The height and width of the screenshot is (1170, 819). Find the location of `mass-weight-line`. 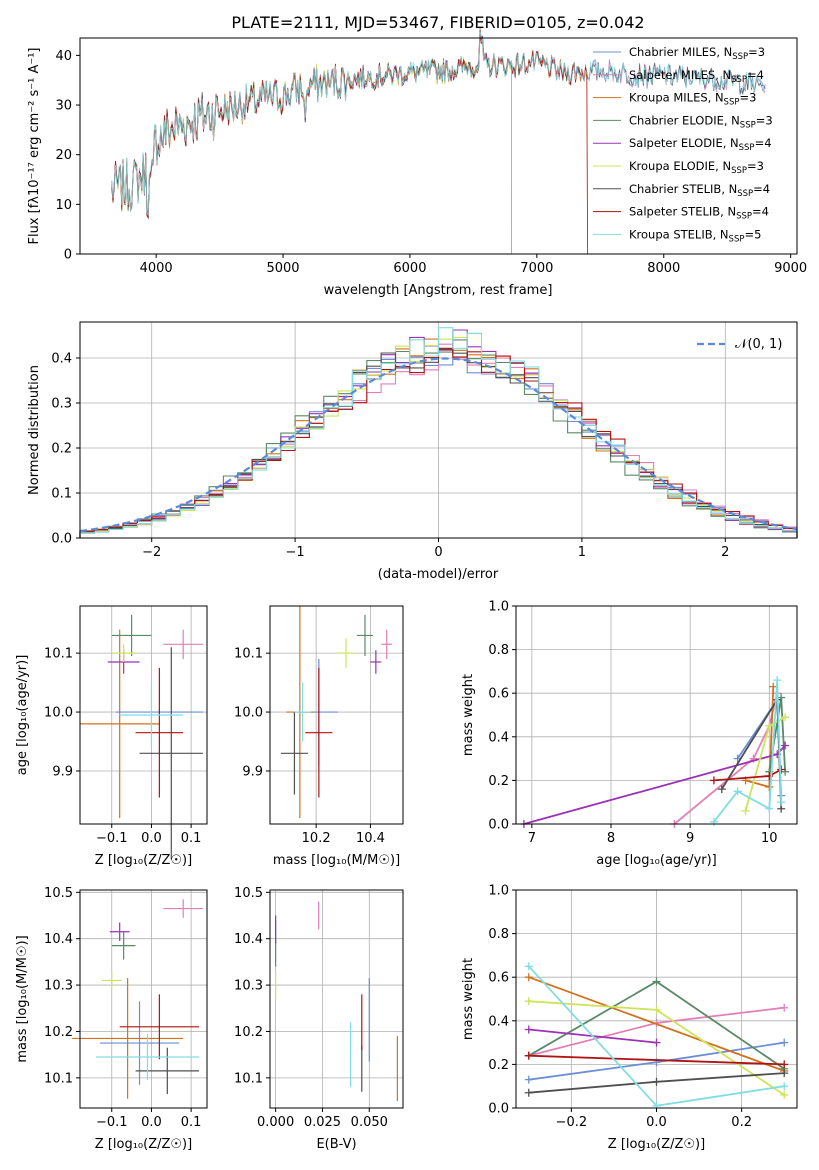

mass-weight-line is located at coordinates (656, 1060).